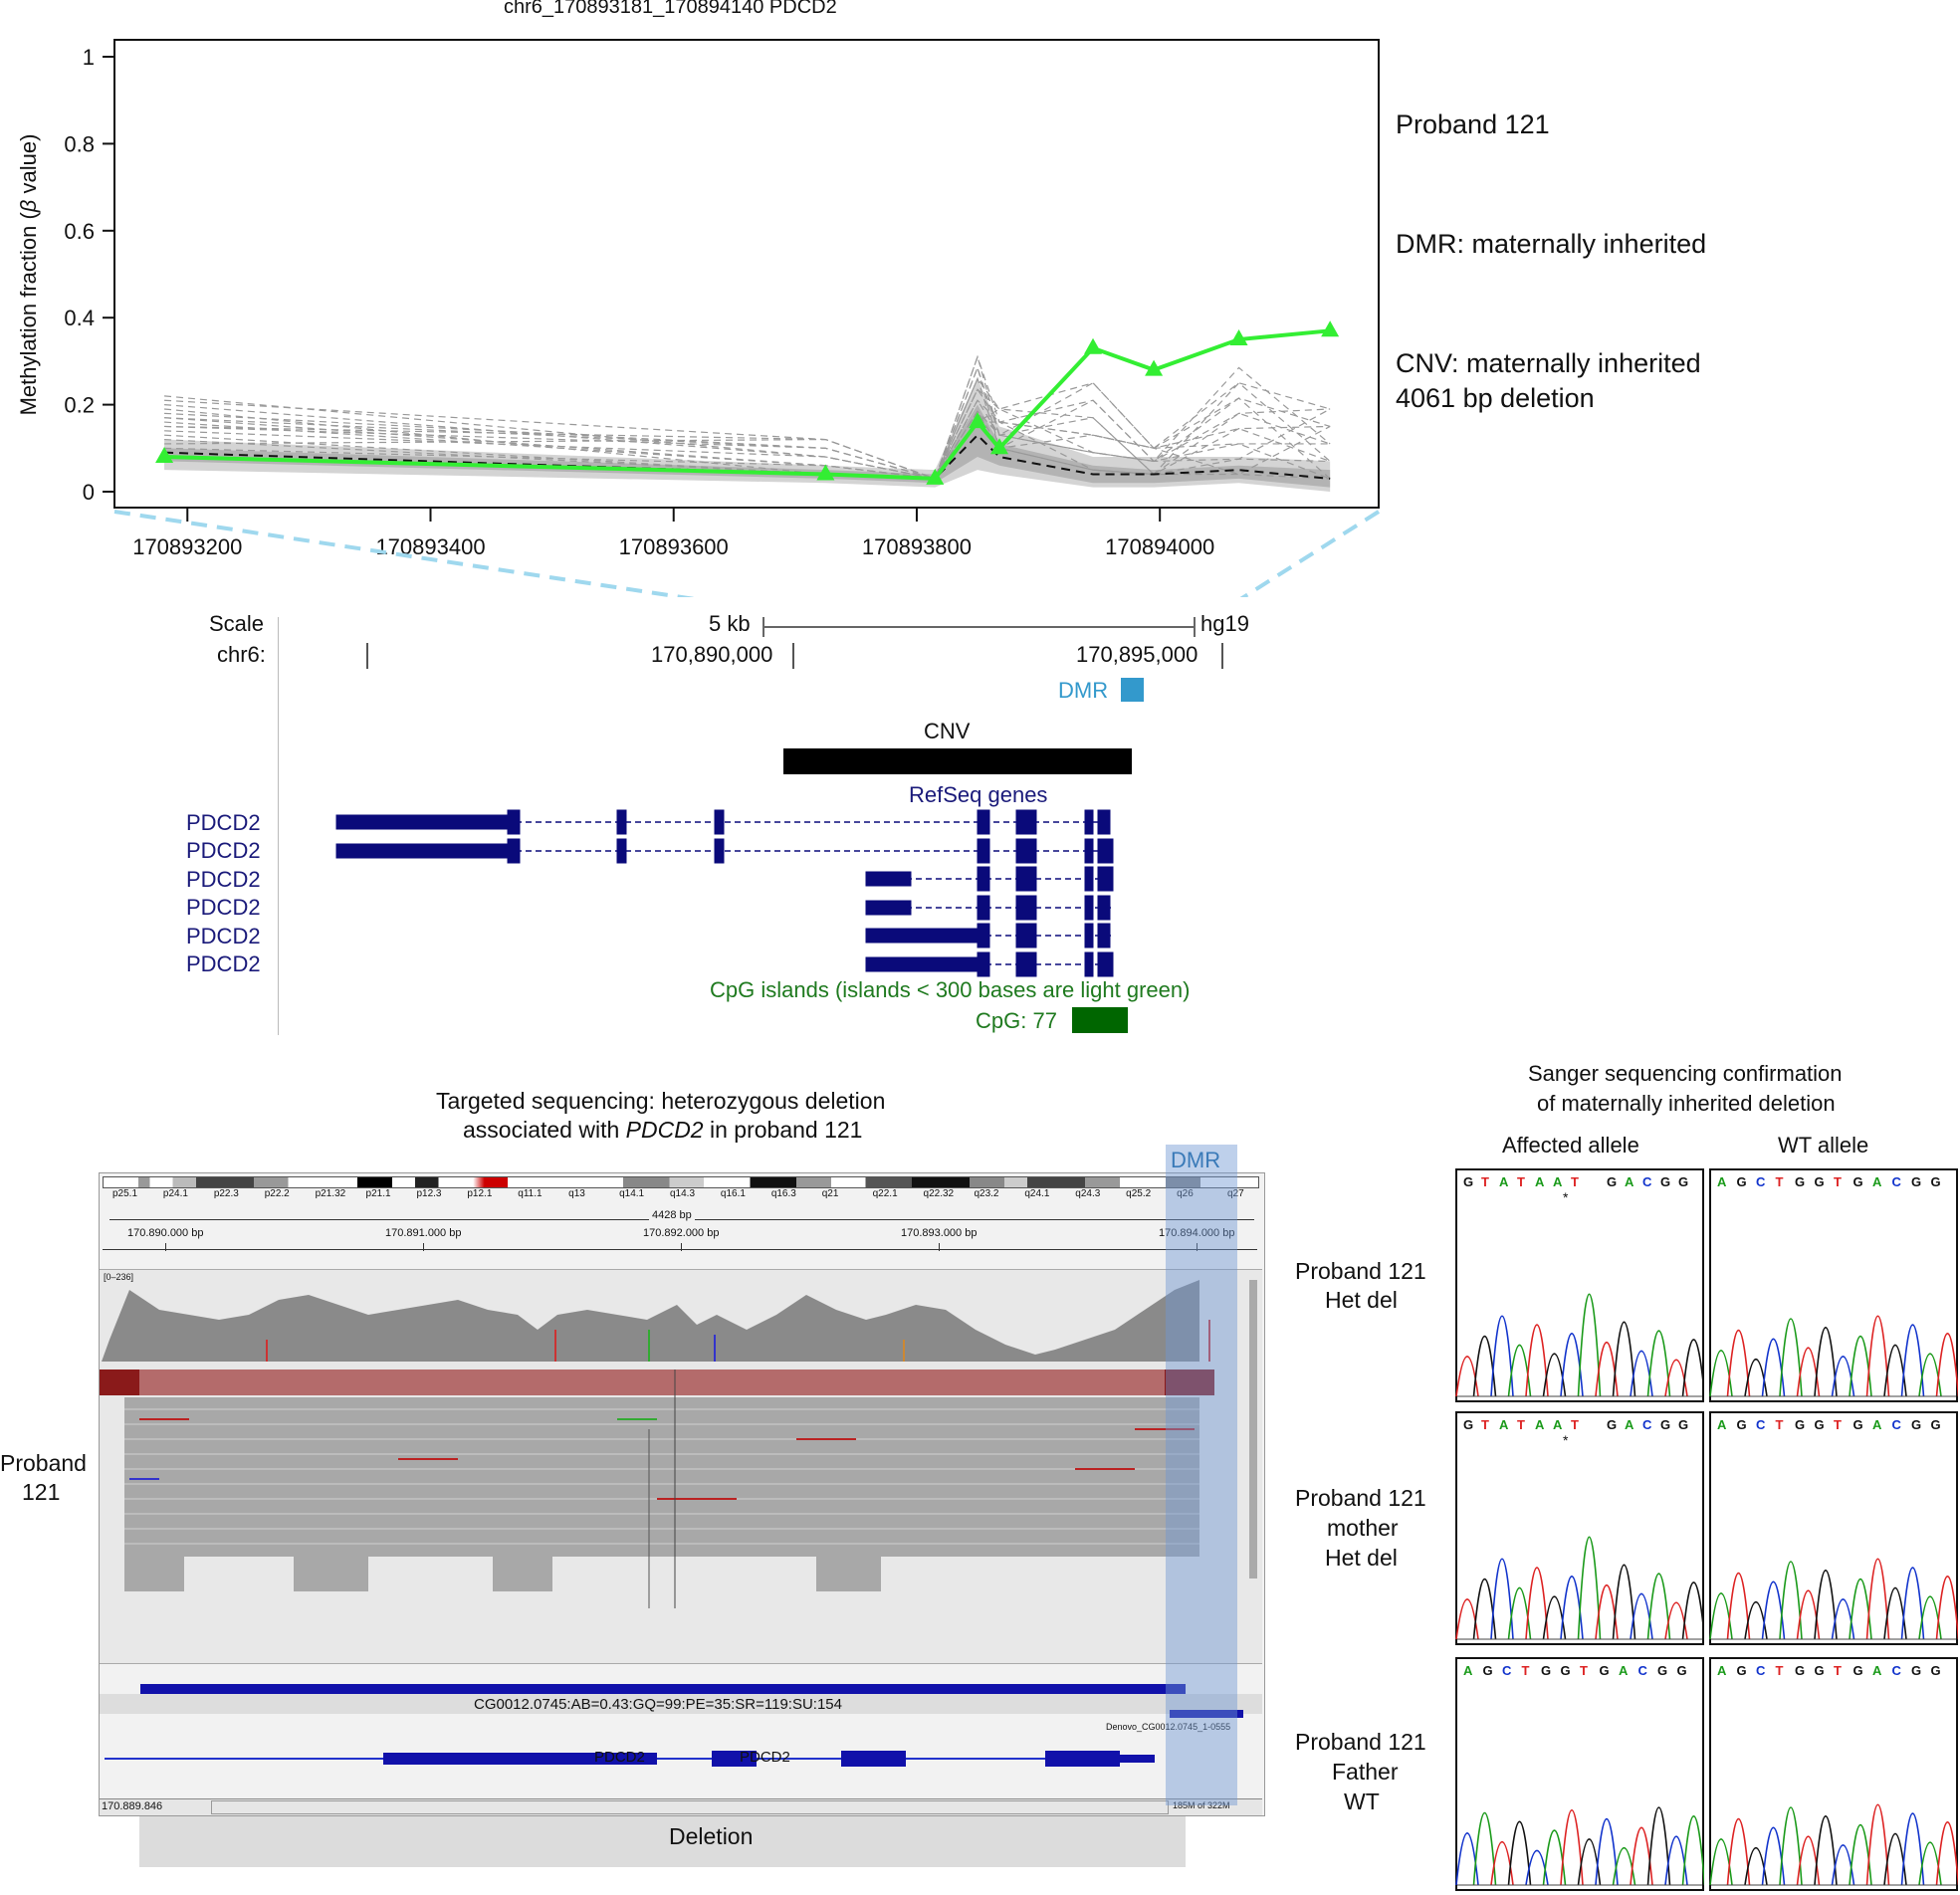 This screenshot has height=1895, width=1960. Describe the element at coordinates (1186, 1194) in the screenshot. I see `band-label: q26` at that location.